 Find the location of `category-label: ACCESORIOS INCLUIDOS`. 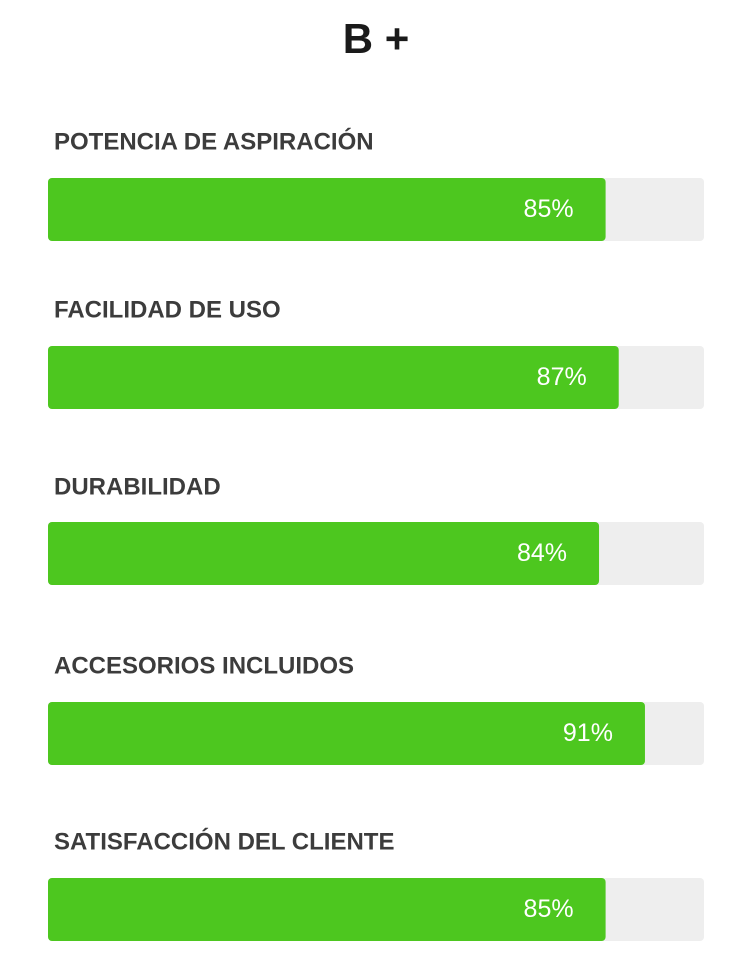

category-label: ACCESORIOS INCLUIDOS is located at coordinates (204, 665).